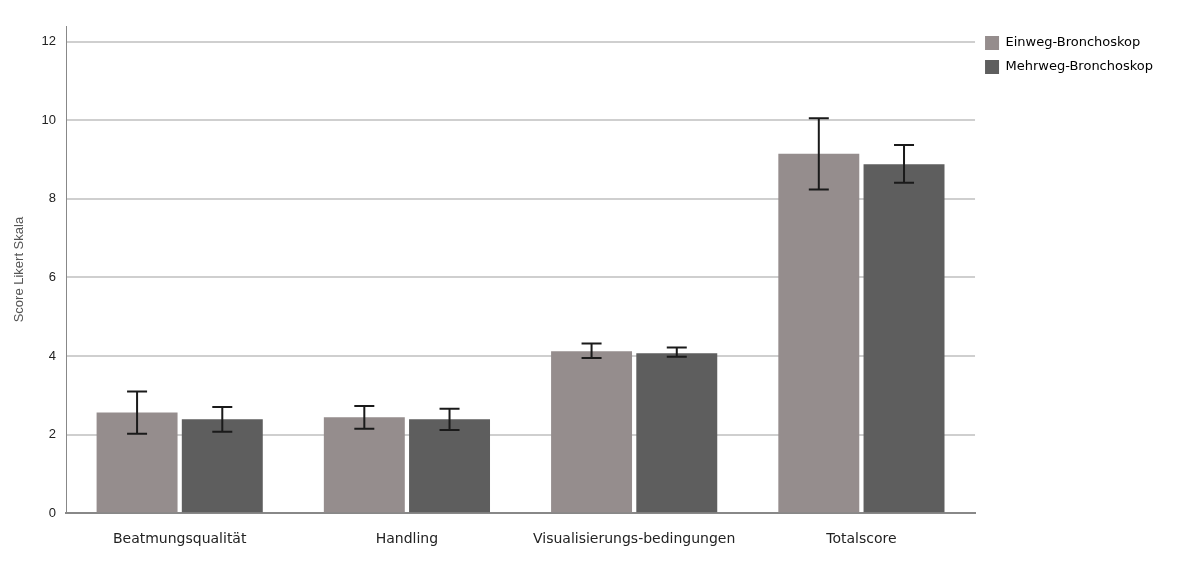 This screenshot has height=574, width=1181. Describe the element at coordinates (861, 538) in the screenshot. I see `x-tick-label: Totalscore` at that location.